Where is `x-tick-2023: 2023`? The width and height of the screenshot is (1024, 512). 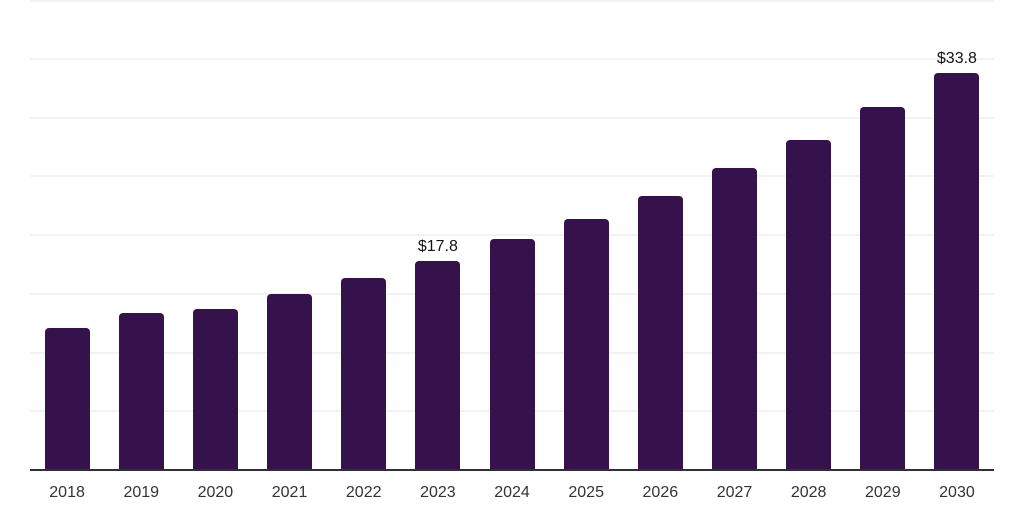 x-tick-2023: 2023 is located at coordinates (438, 492).